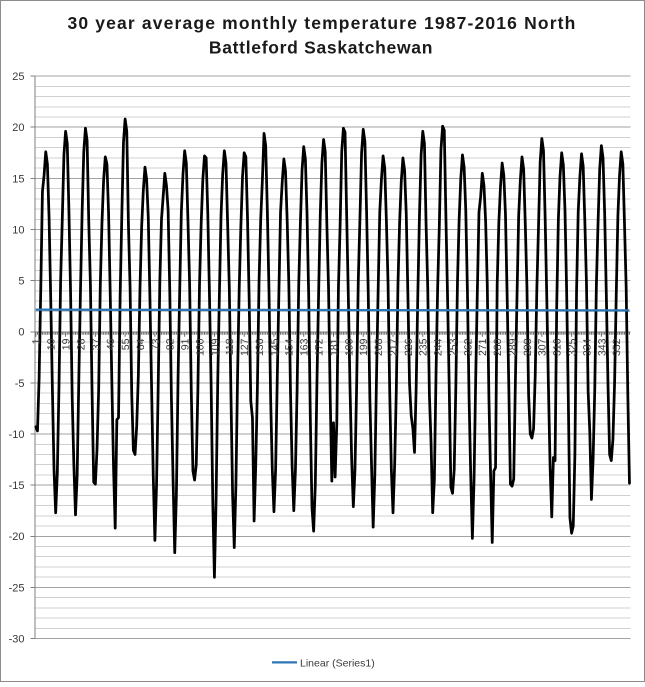 Image resolution: width=645 pixels, height=687 pixels. What do you see at coordinates (498, 347) in the screenshot?
I see `svg-text: 280` at bounding box center [498, 347].